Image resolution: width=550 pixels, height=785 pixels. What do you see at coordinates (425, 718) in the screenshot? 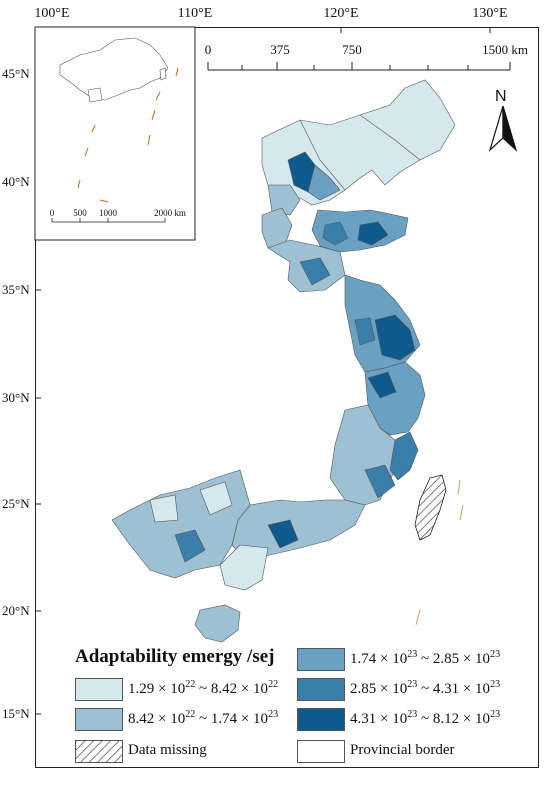
I see `legend-label-5: 4.31 × 1023 ~ 8.12 × 1023` at bounding box center [425, 718].